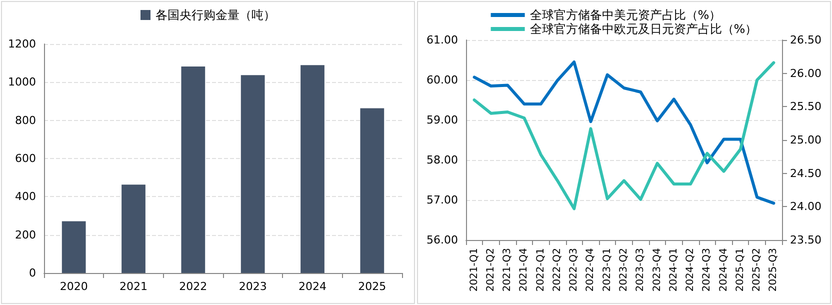 This screenshot has width=832, height=305. I want to click on y2-tick-label: 26.00, so click(806, 73).